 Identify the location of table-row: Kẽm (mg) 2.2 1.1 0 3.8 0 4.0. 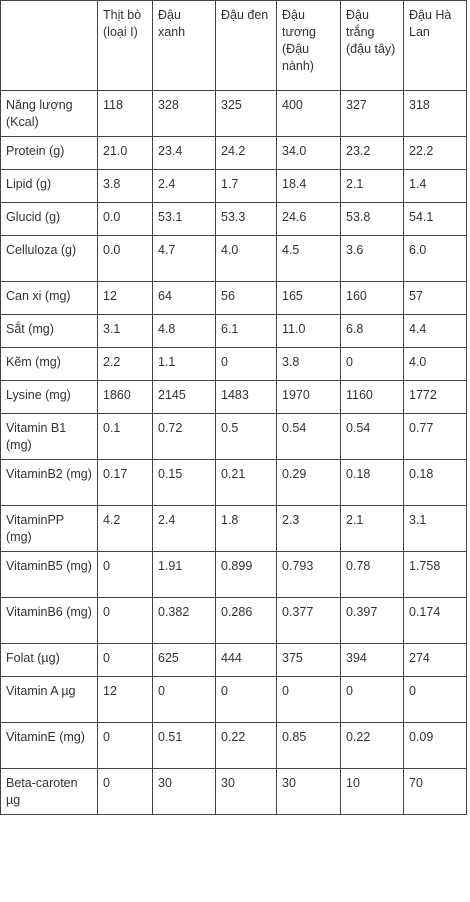
(233, 364).